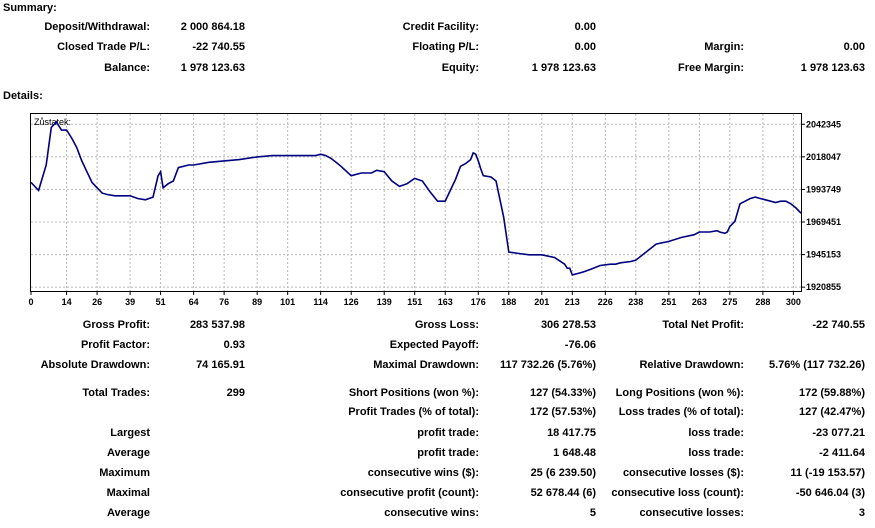 Image resolution: width=875 pixels, height=528 pixels. What do you see at coordinates (831, 412) in the screenshot?
I see `loss-trades-value: 127 (42.47%)` at bounding box center [831, 412].